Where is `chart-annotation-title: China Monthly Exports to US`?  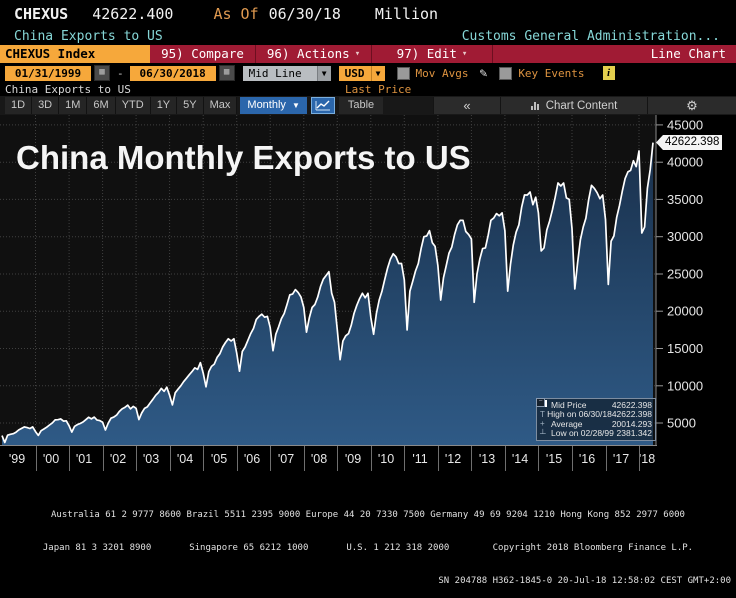
chart-annotation-title: China Monthly Exports to US is located at coordinates (243, 157).